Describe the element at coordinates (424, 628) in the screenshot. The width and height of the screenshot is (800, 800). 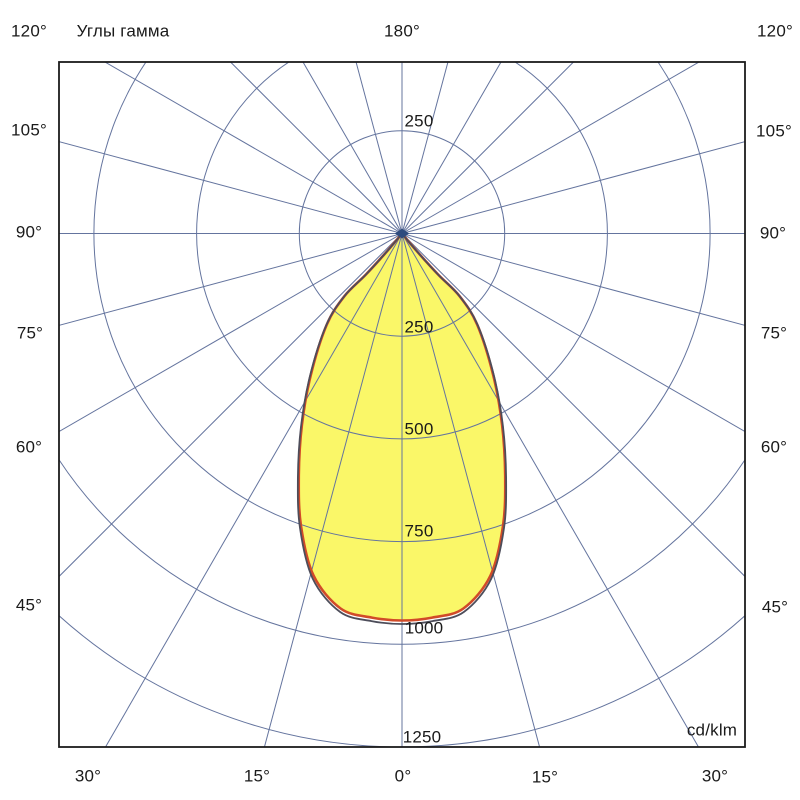
I see `radial-tick-1000: 1000` at that location.